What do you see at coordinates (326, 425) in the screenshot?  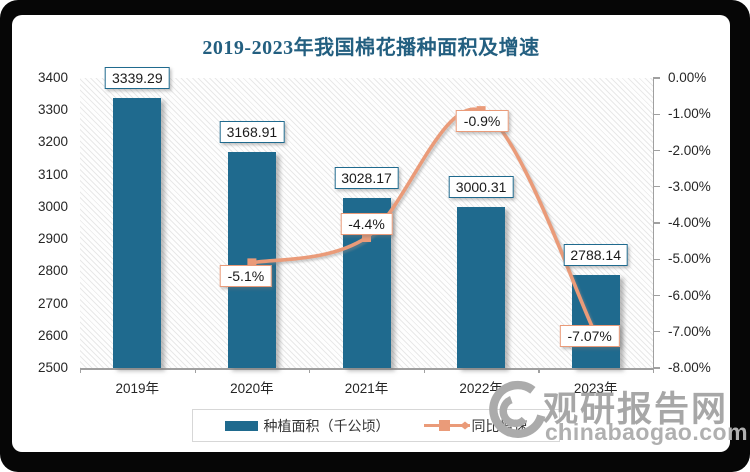 I see `legend-label-area: 种植面积（千公顷）` at bounding box center [326, 425].